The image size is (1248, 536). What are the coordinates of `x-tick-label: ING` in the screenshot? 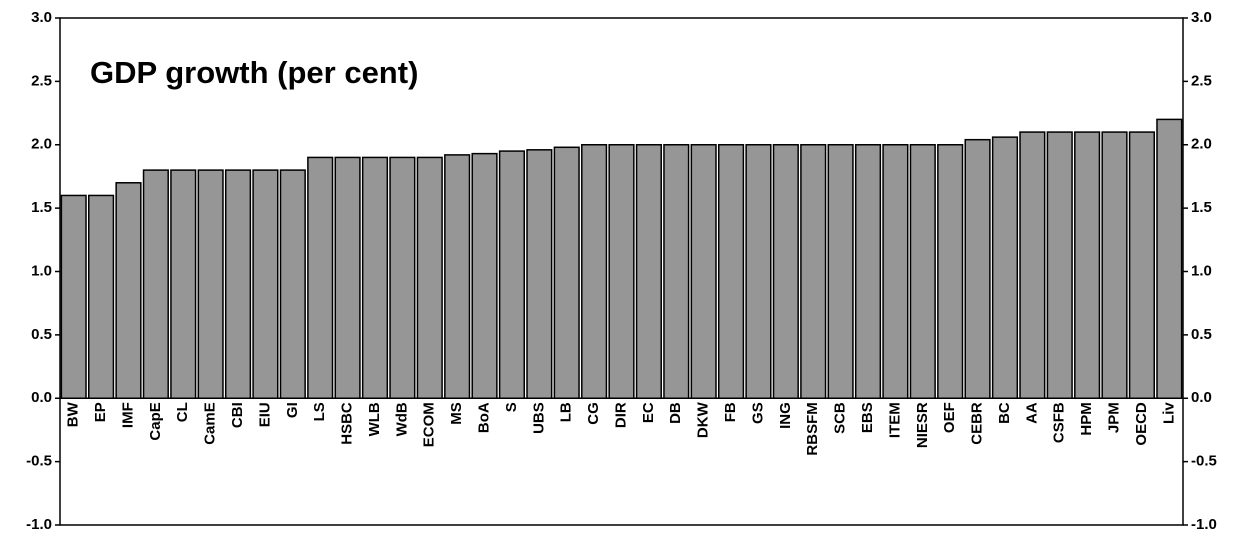 It's located at (785, 415).